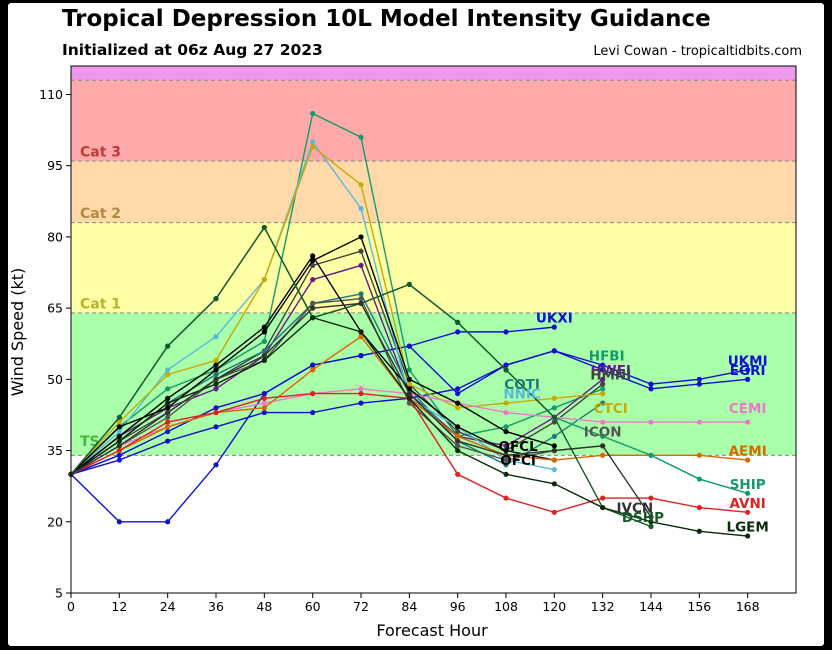 The height and width of the screenshot is (650, 832). Describe the element at coordinates (168, 606) in the screenshot. I see `x-tick-label: 24` at that location.